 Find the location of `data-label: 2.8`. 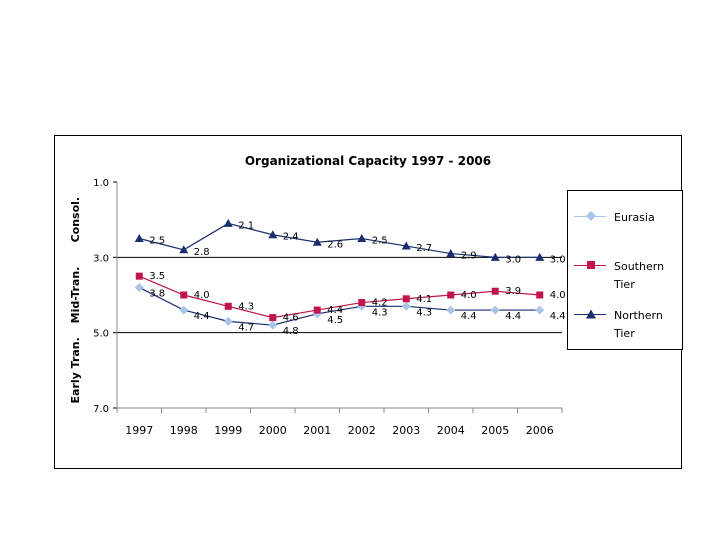

data-label: 2.8 is located at coordinates (202, 252).